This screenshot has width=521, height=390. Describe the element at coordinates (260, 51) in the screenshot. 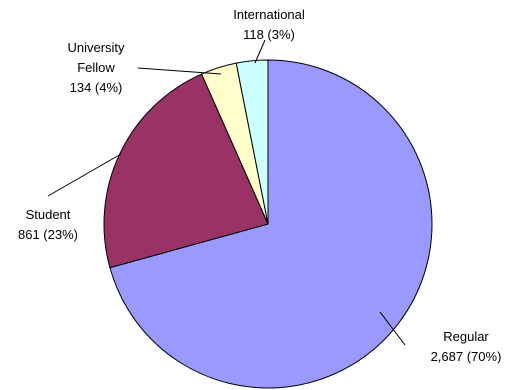

I see `leader-line-international` at that location.